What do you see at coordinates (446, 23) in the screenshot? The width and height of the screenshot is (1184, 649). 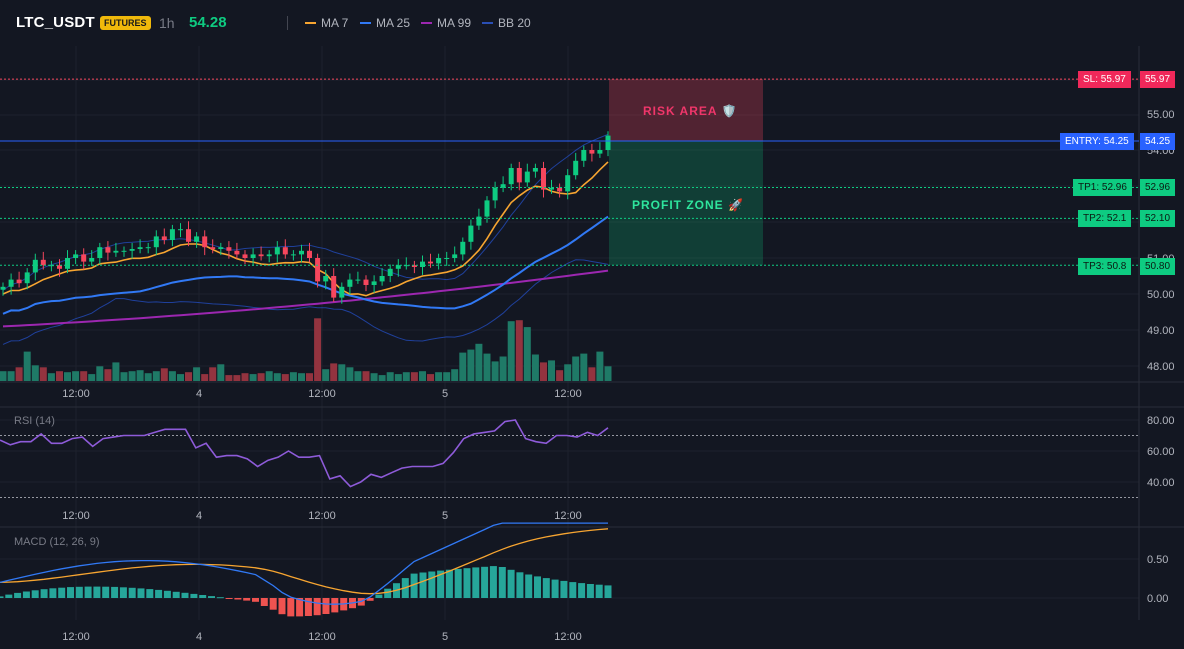 I see `legend-ma99: MA 99` at bounding box center [446, 23].